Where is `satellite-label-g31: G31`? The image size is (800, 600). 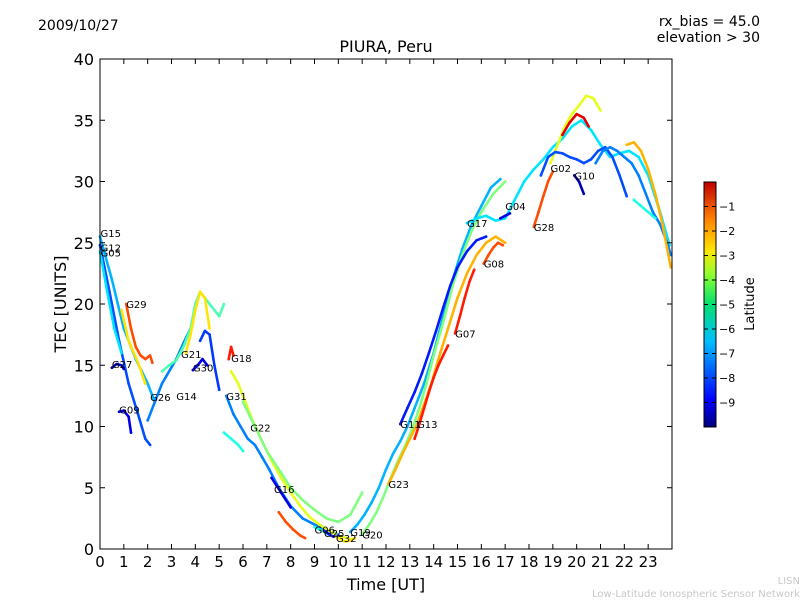 satellite-label-g31: G31 is located at coordinates (236, 397).